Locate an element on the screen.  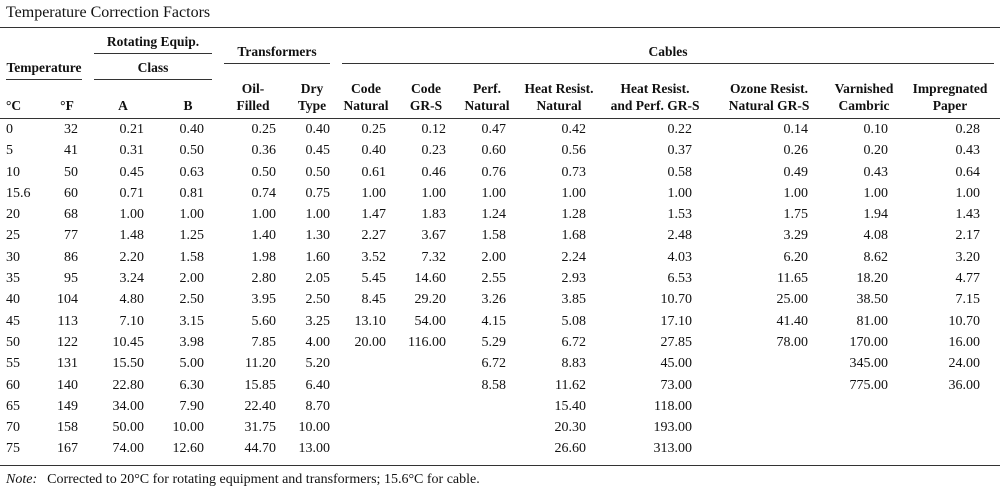
group-label: Class is located at coordinates (153, 70).